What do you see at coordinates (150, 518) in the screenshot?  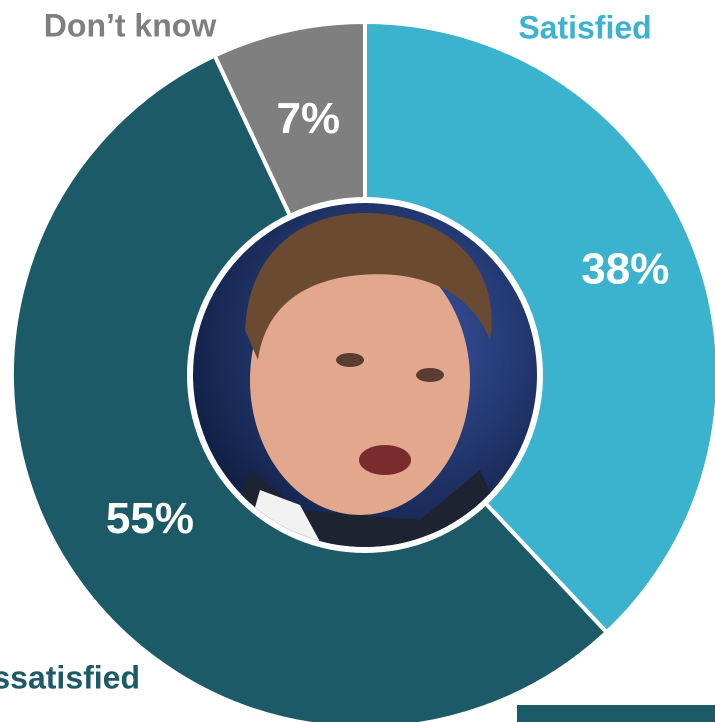 I see `value-label: 55%` at bounding box center [150, 518].